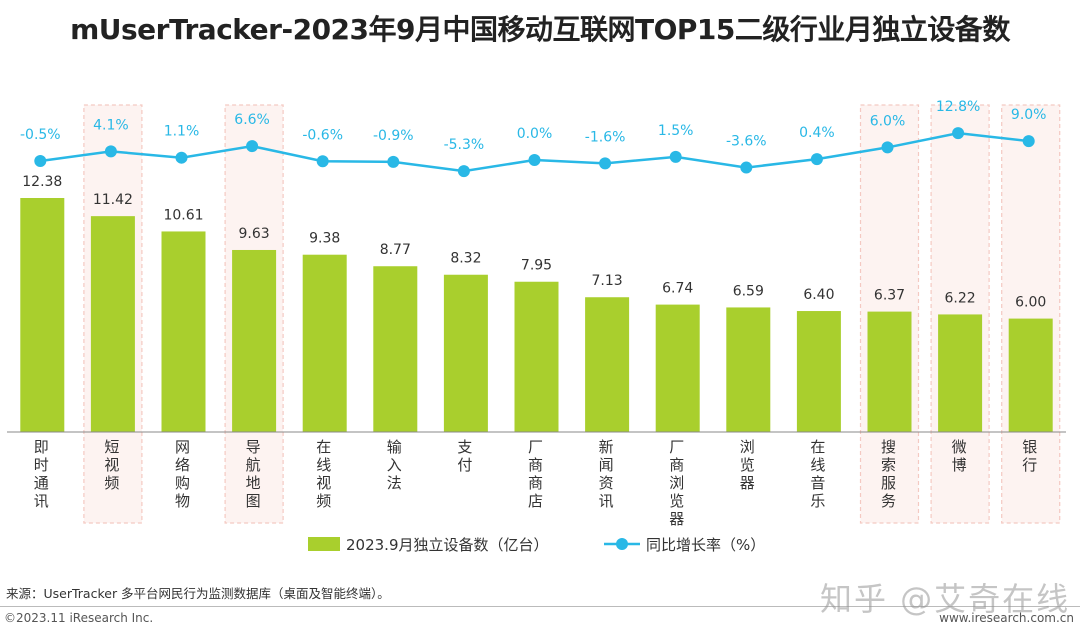 The height and width of the screenshot is (638, 1080). What do you see at coordinates (42, 182) in the screenshot?
I see `bar-value-label: 12.38` at bounding box center [42, 182].